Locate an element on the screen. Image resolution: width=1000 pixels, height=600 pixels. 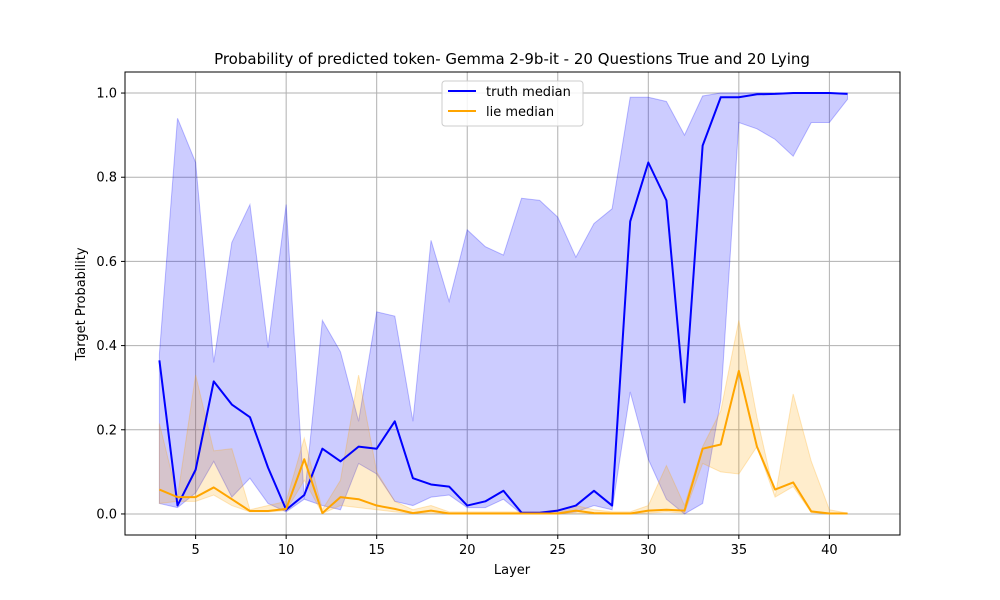
x-axis-ticks: 5 10 15 20 25 30 35 40 is located at coordinates (514, 546).